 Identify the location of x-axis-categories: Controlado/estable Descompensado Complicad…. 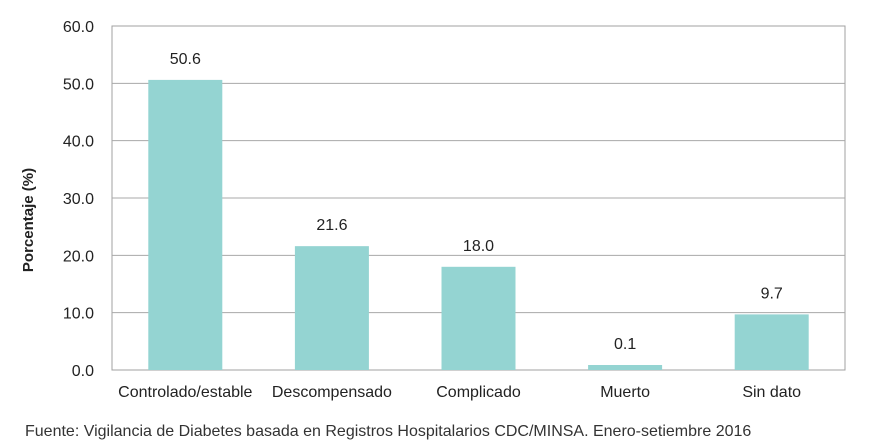
(459, 392).